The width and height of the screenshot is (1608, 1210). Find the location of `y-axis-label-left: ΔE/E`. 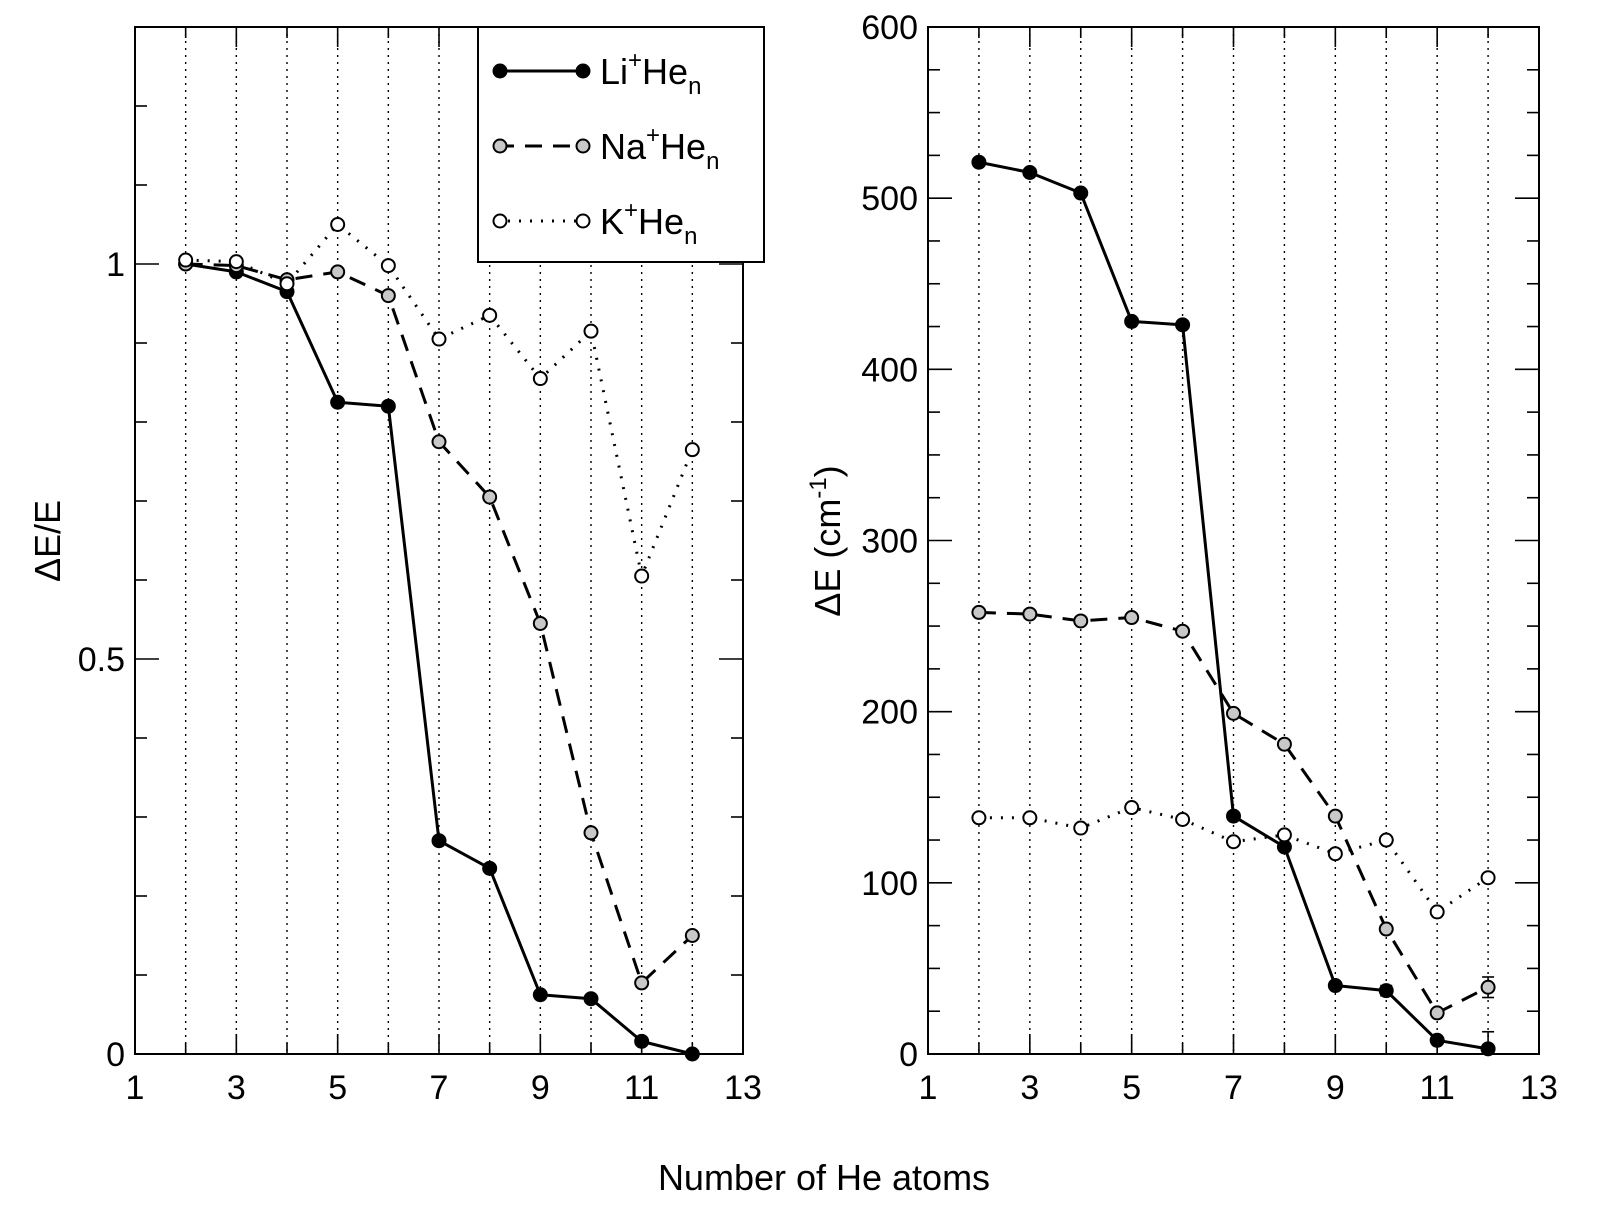

y-axis-label-left: ΔE/E is located at coordinates (47, 541).